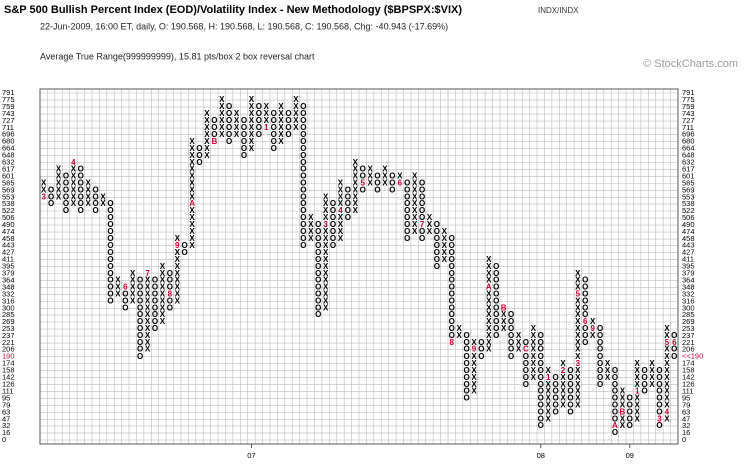 This screenshot has width=745, height=468. What do you see at coordinates (452, 342) in the screenshot?
I see `month-mark: 8` at bounding box center [452, 342].